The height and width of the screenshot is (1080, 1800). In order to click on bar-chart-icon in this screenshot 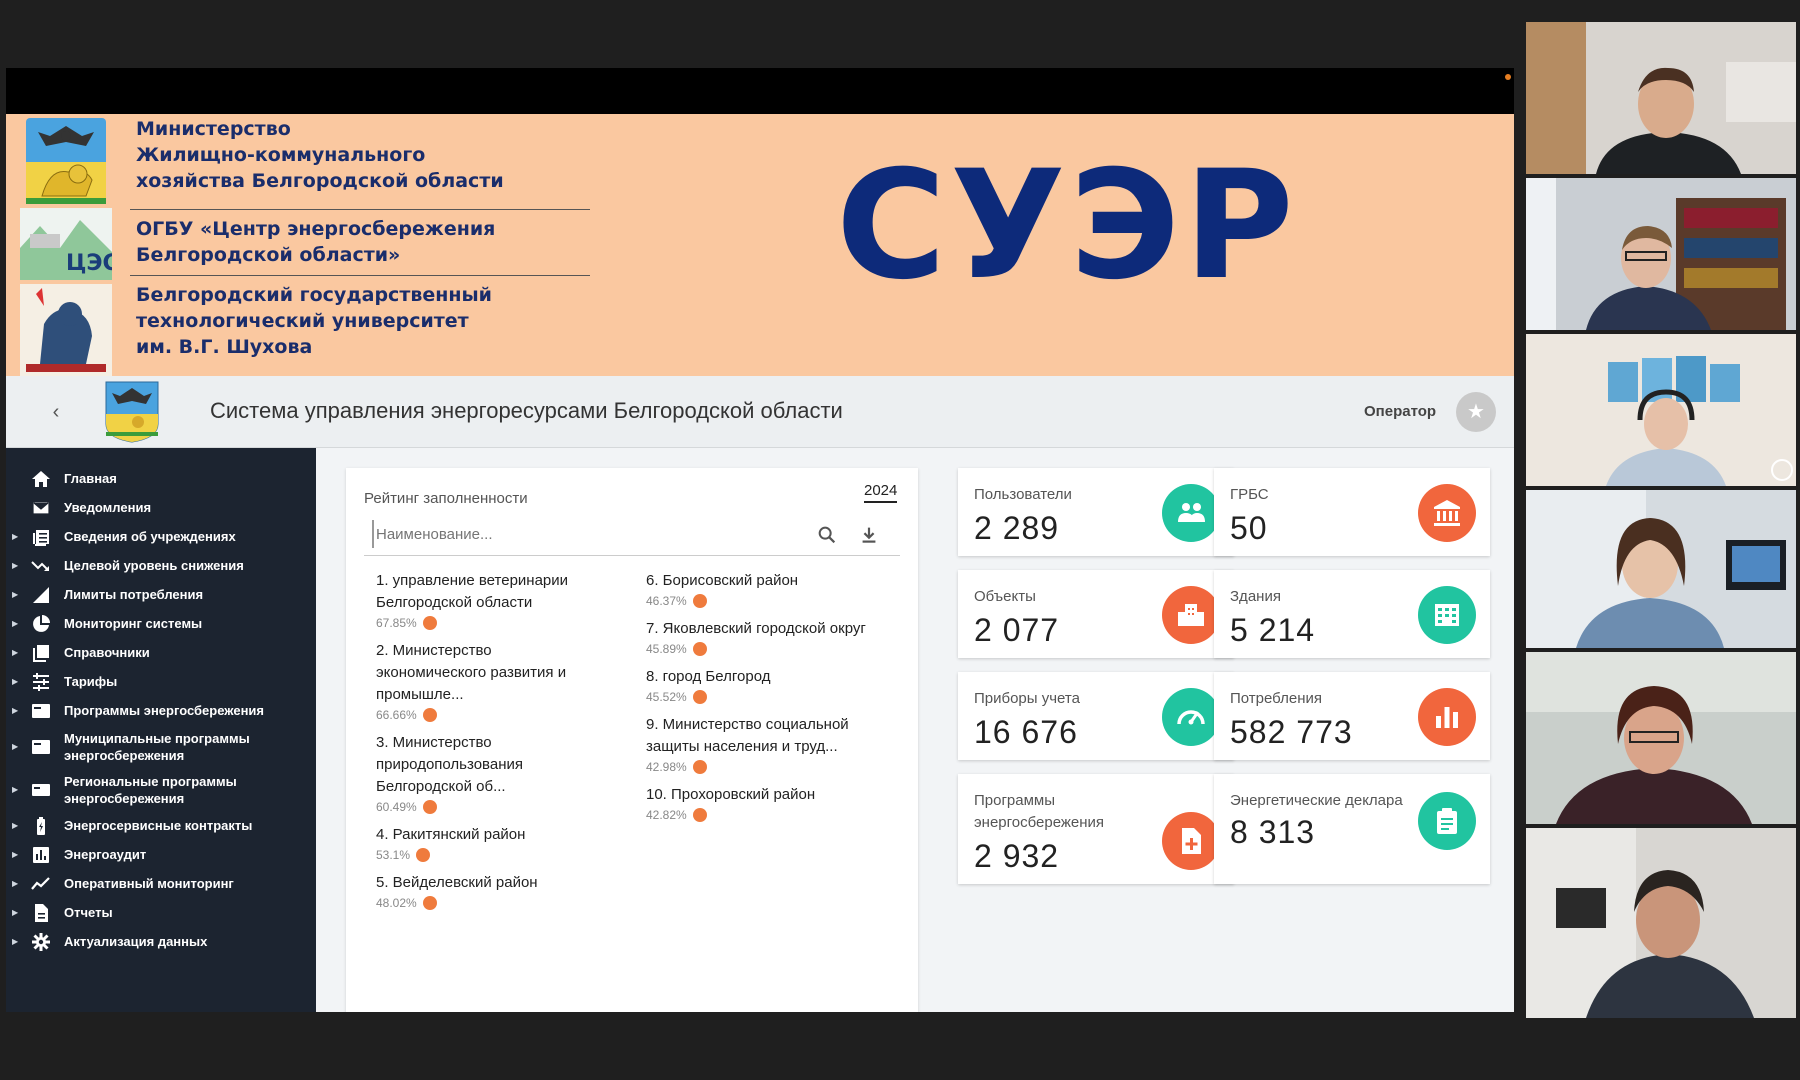, I will do `click(41, 855)`.